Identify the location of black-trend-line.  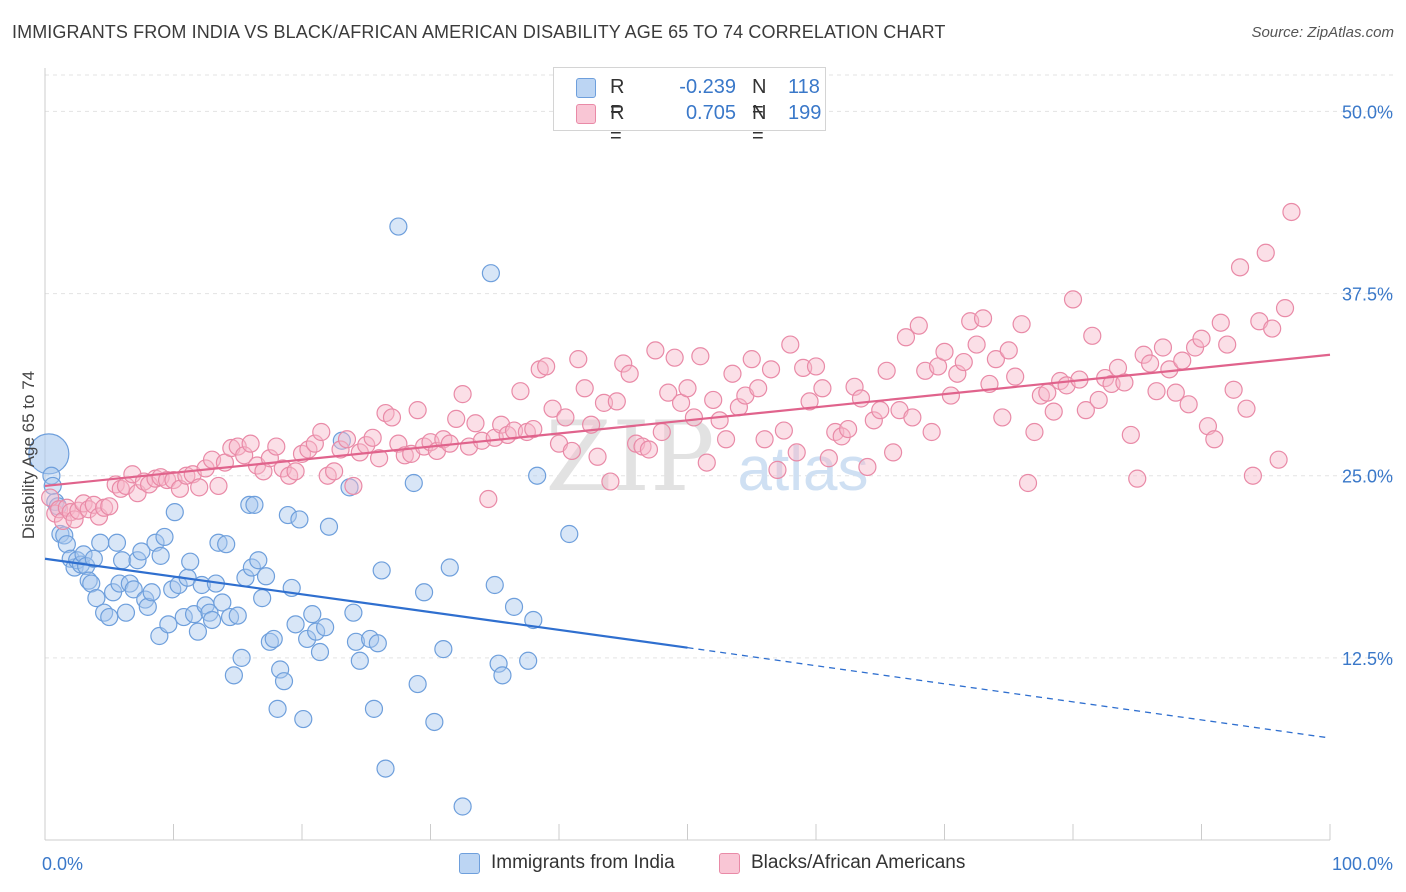
(687, 420).